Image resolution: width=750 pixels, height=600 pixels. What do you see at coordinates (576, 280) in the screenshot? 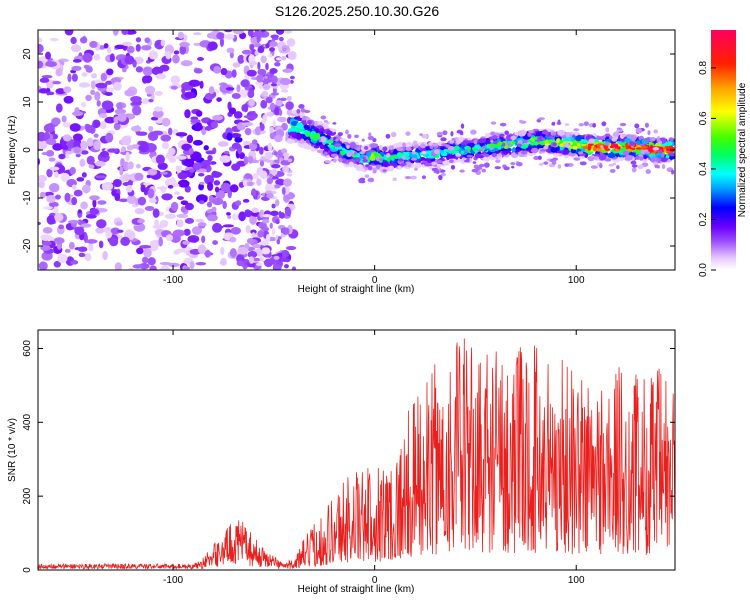
I see `x-tick-label: 100` at bounding box center [576, 280].